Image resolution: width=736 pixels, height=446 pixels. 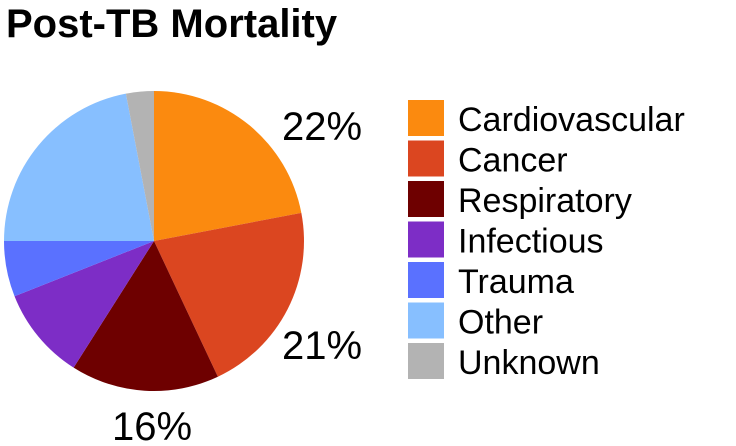 I want to click on pie-slice-cardiovascular, so click(x=228, y=166).